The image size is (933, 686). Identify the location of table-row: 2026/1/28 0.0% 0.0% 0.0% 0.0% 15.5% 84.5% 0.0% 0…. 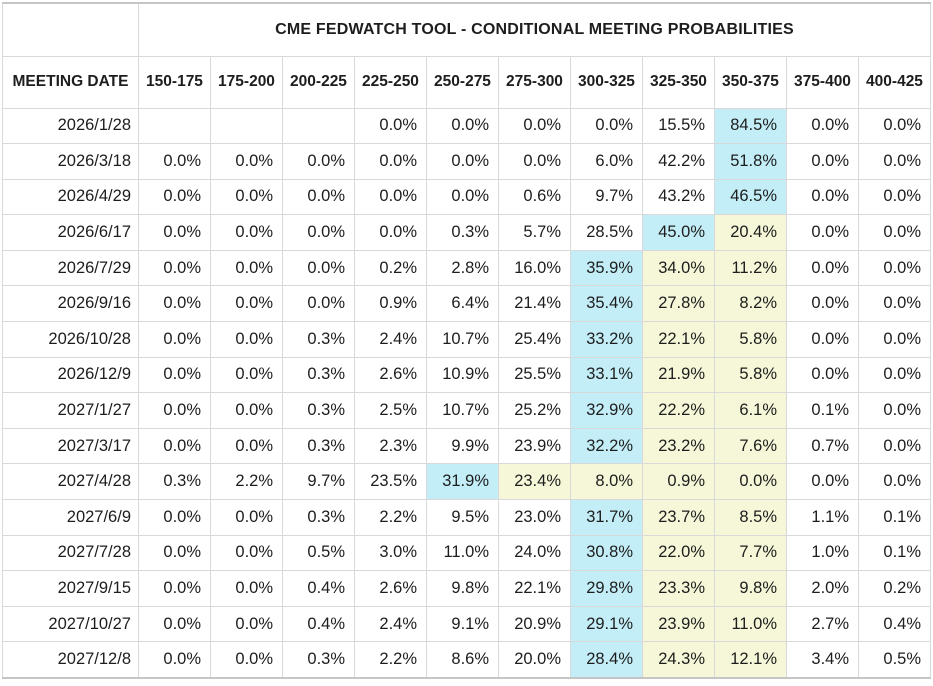
(466, 126).